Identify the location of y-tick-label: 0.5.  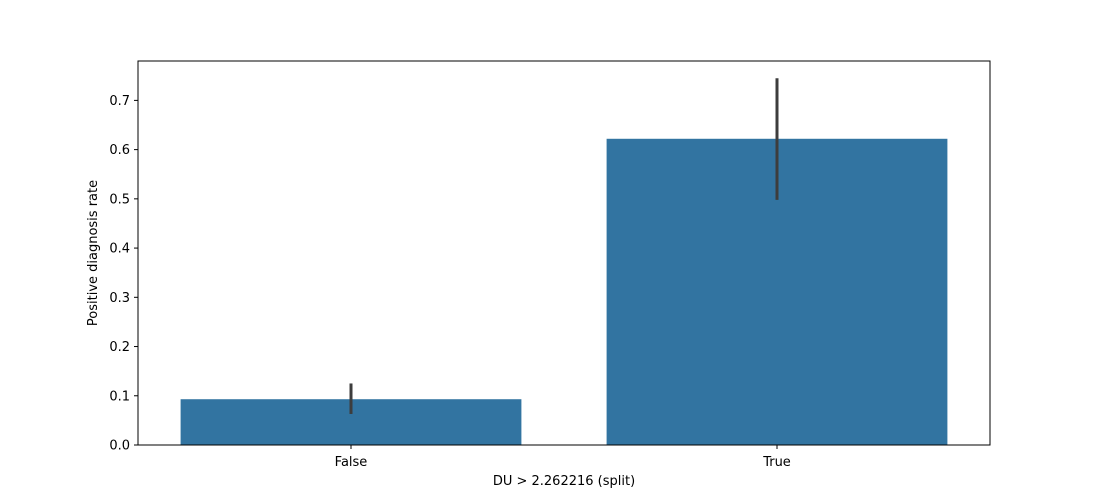
(119, 199).